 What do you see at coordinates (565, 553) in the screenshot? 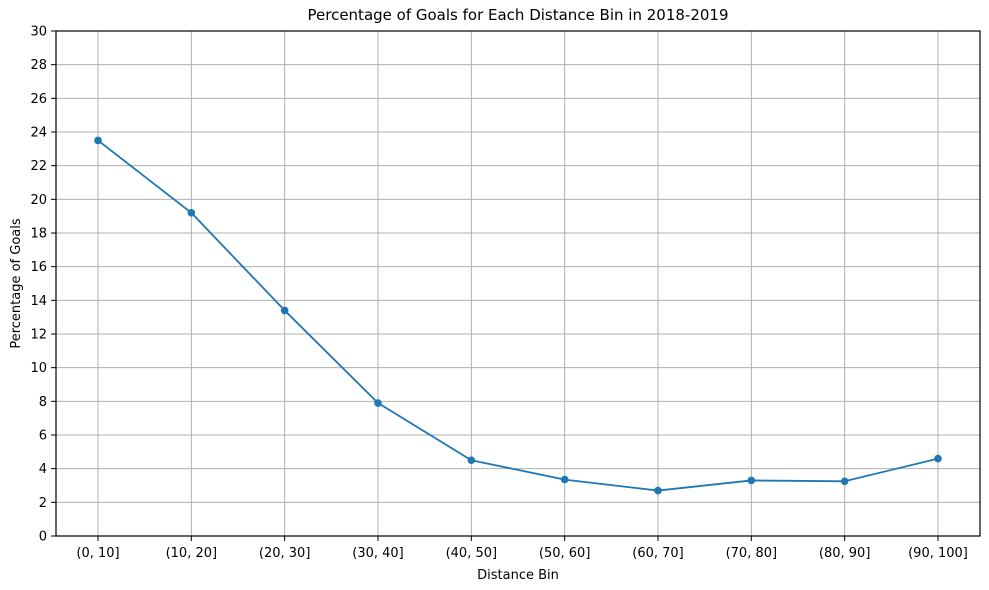
I see `x-tick-label: (50, 60]` at bounding box center [565, 553].